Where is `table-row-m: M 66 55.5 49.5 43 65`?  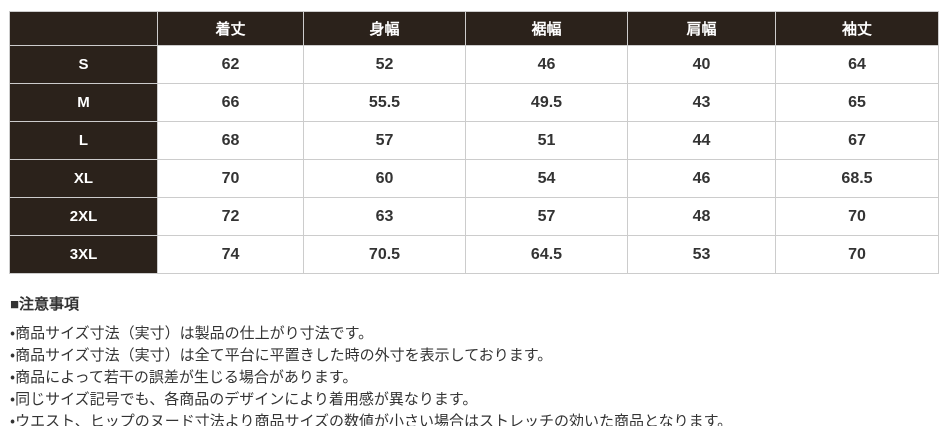
table-row-m: M 66 55.5 49.5 43 65 is located at coordinates (474, 102).